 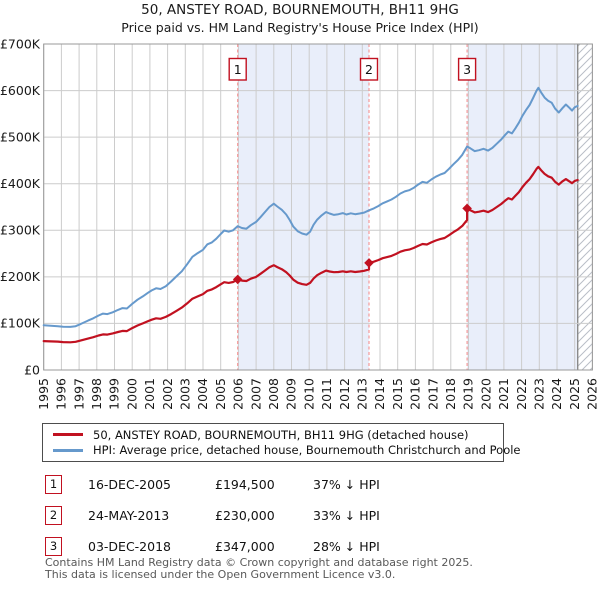 I want to click on svg-text: 2009, so click(x=291, y=394).